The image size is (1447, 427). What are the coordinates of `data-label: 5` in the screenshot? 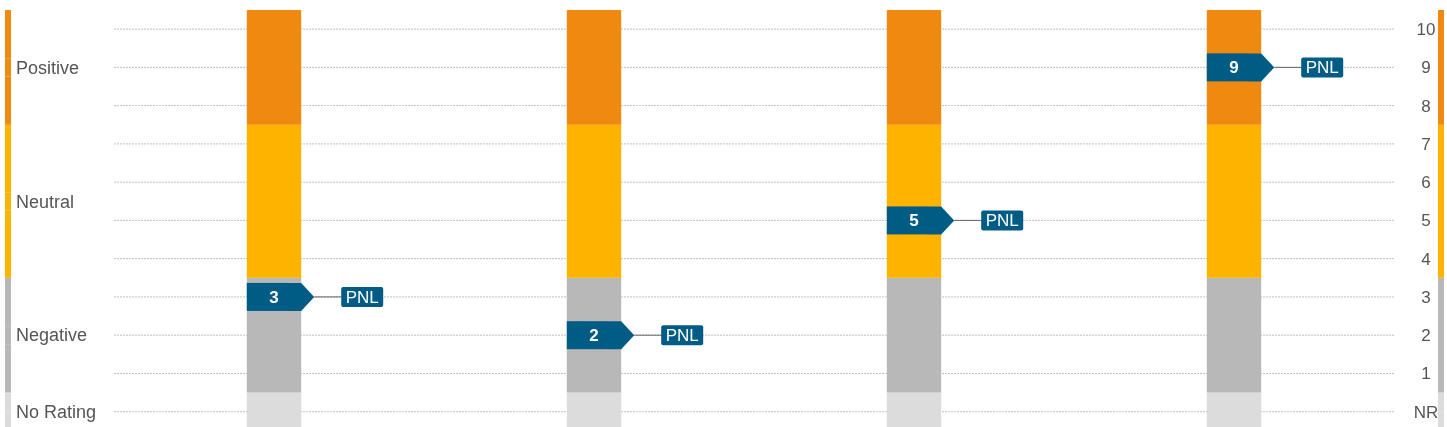 It's located at (914, 221).